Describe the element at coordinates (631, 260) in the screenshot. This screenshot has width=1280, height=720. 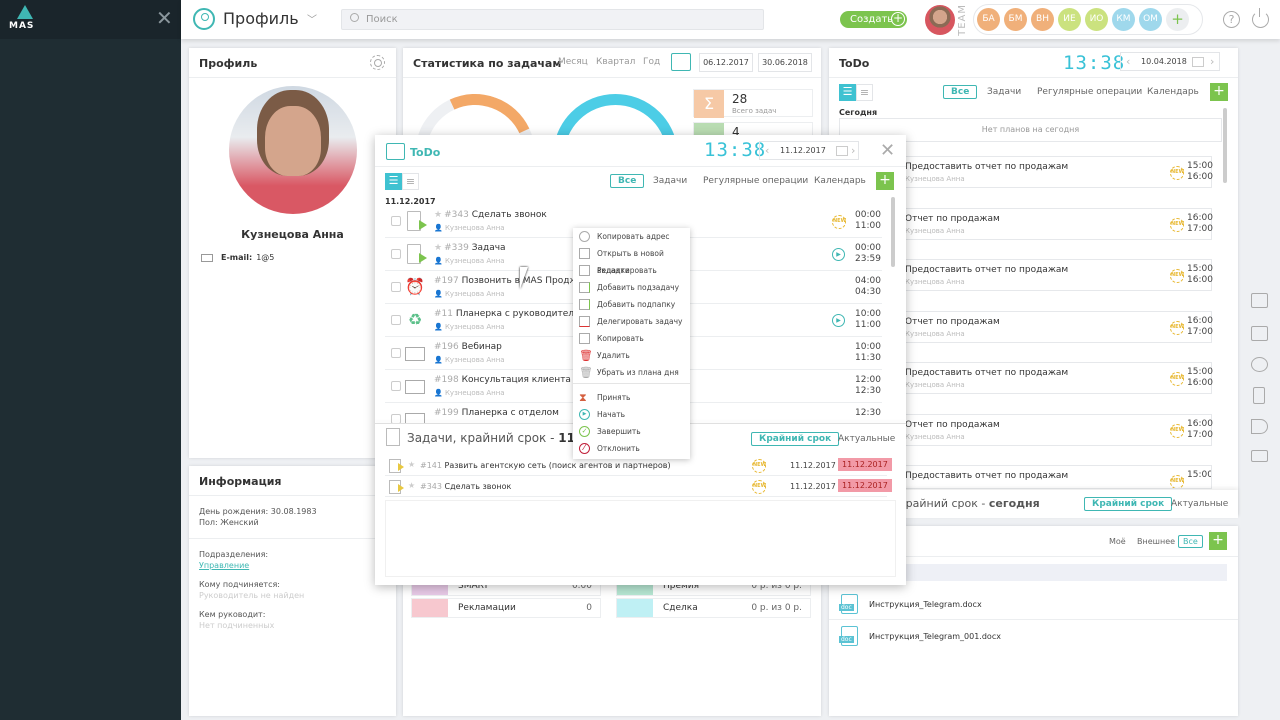
I see `menu-item-open-new-tab: Открыть в новой вкладке` at that location.